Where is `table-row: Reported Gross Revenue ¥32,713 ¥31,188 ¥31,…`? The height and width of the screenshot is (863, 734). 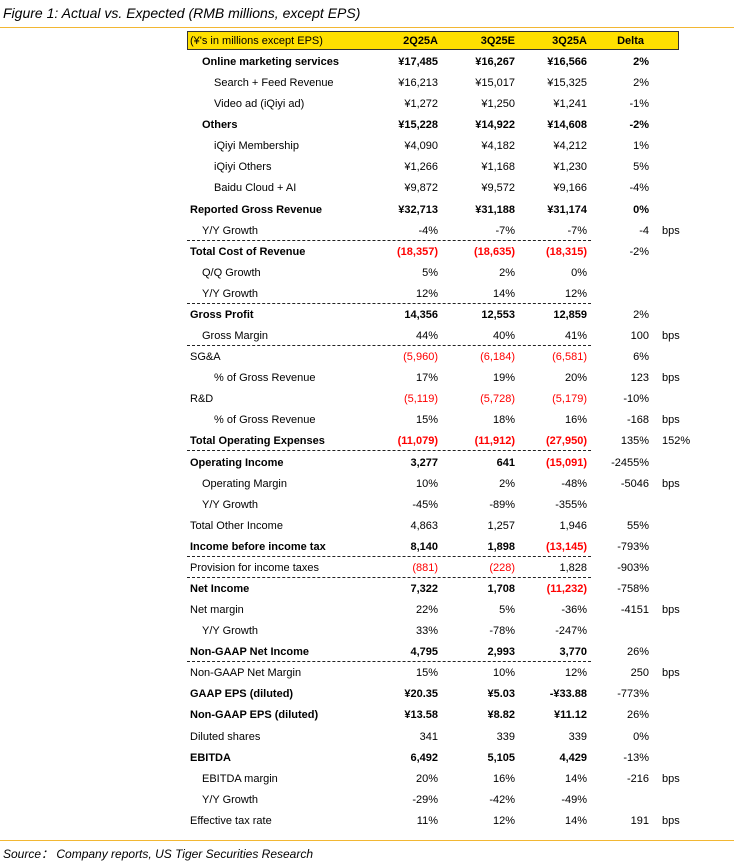 table-row: Reported Gross Revenue ¥32,713 ¥31,188 ¥31,… is located at coordinates (367, 210).